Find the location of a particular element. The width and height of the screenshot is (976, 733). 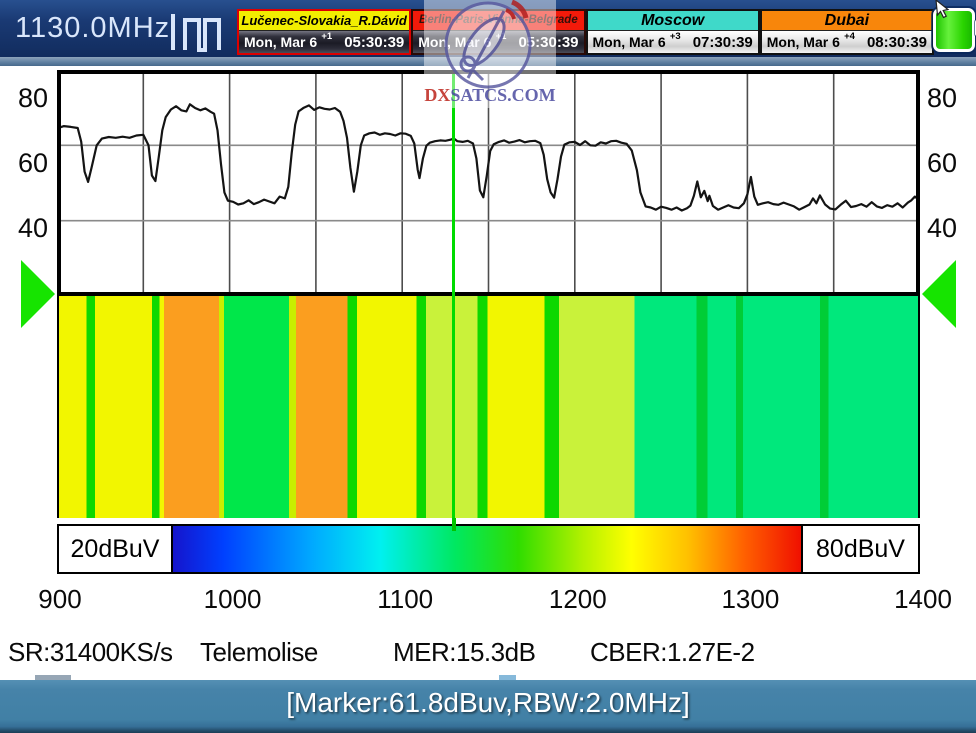

x-axis-tick-900: 900 is located at coordinates (60, 599).